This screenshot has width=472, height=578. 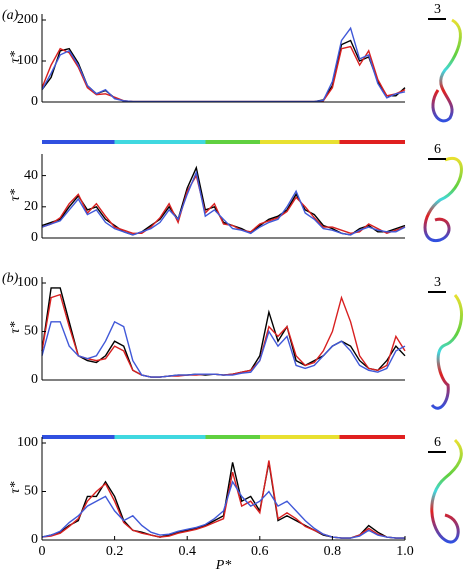 I want to click on panel-label: (a), so click(x=10, y=15).